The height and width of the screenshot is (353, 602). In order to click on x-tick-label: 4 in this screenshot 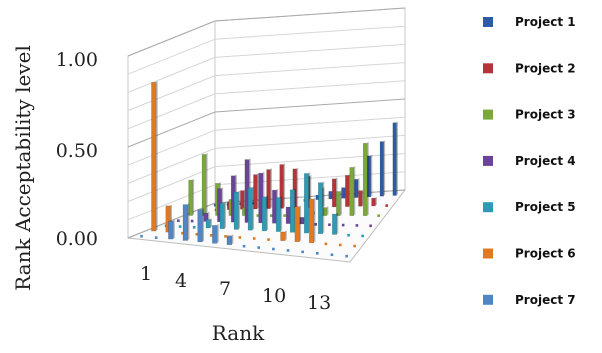, I will do `click(181, 281)`.